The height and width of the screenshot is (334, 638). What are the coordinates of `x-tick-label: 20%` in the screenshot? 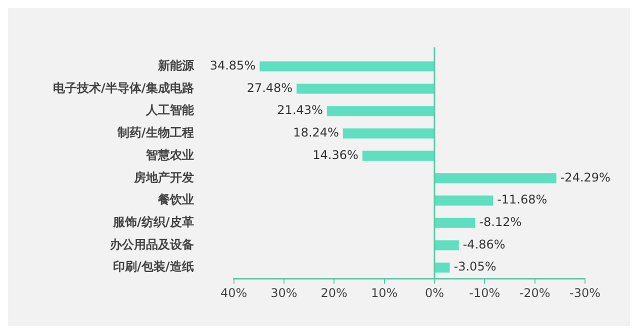 It's located at (334, 293).